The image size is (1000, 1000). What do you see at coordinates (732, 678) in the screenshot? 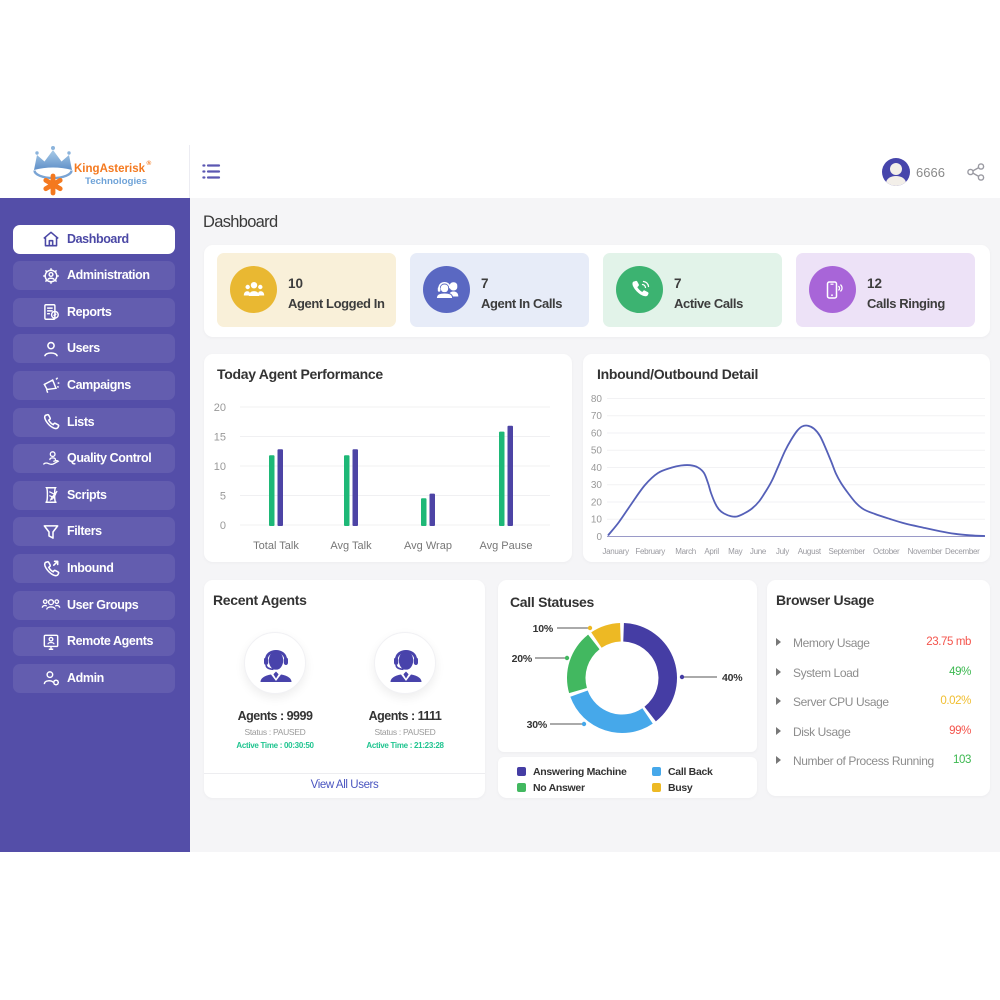
I see `svg-text: 40%` at bounding box center [732, 678].